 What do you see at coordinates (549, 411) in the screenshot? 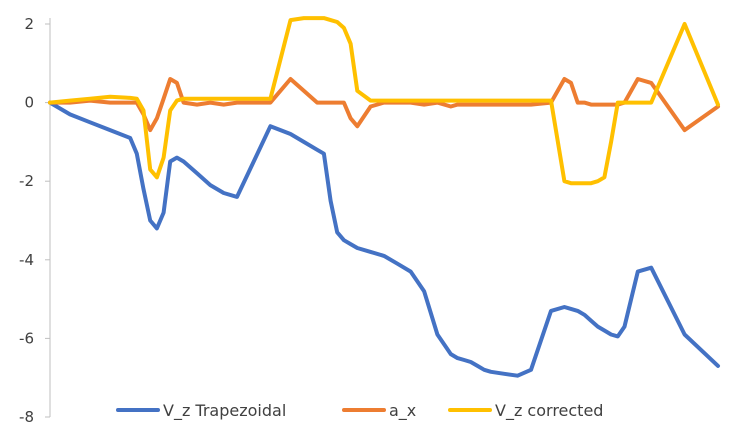
I see `legend-label-2: V_z corrected` at bounding box center [549, 411].